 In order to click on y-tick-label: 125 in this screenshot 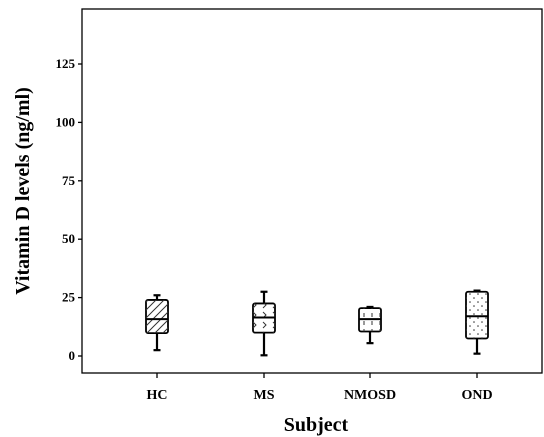, I will do `click(66, 63)`.